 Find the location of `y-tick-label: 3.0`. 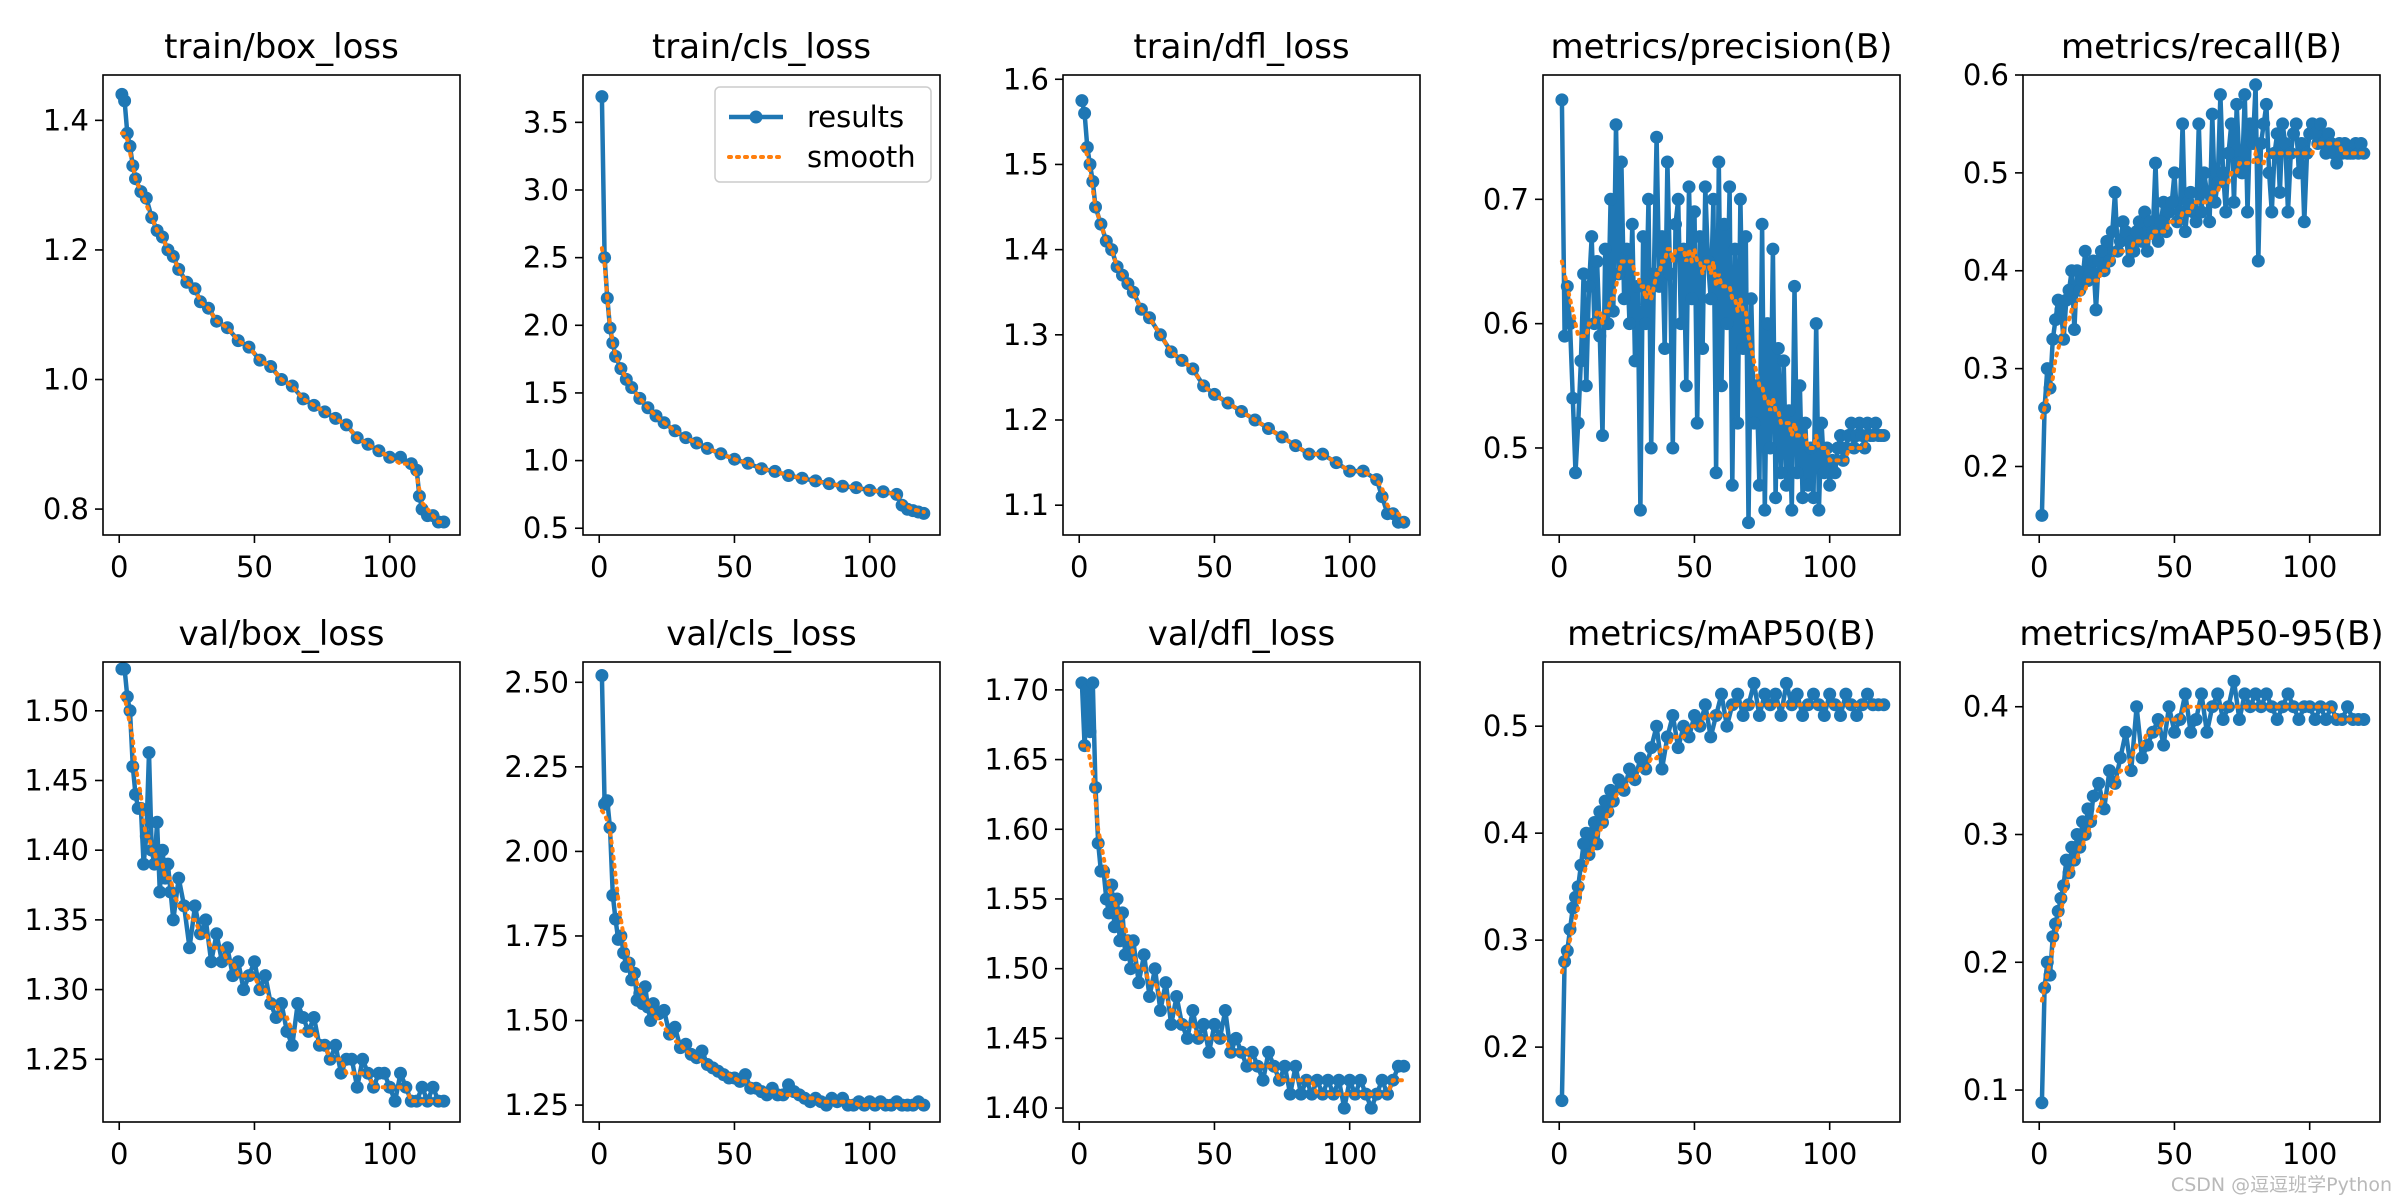

y-tick-label: 3.0 is located at coordinates (546, 190).